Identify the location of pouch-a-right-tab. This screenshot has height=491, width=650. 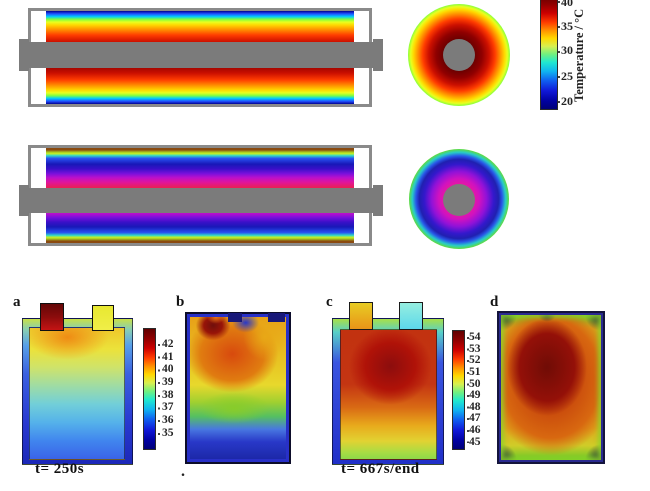
(103, 318).